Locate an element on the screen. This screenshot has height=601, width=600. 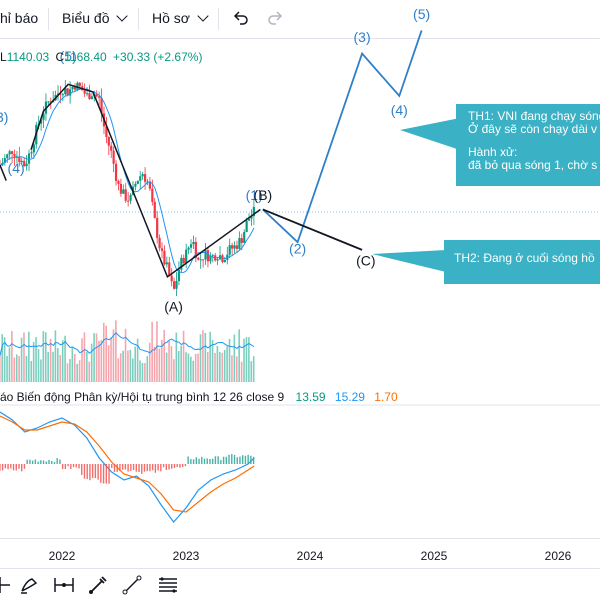
profile-menu-button: Hồ sơ is located at coordinates (180, 18).